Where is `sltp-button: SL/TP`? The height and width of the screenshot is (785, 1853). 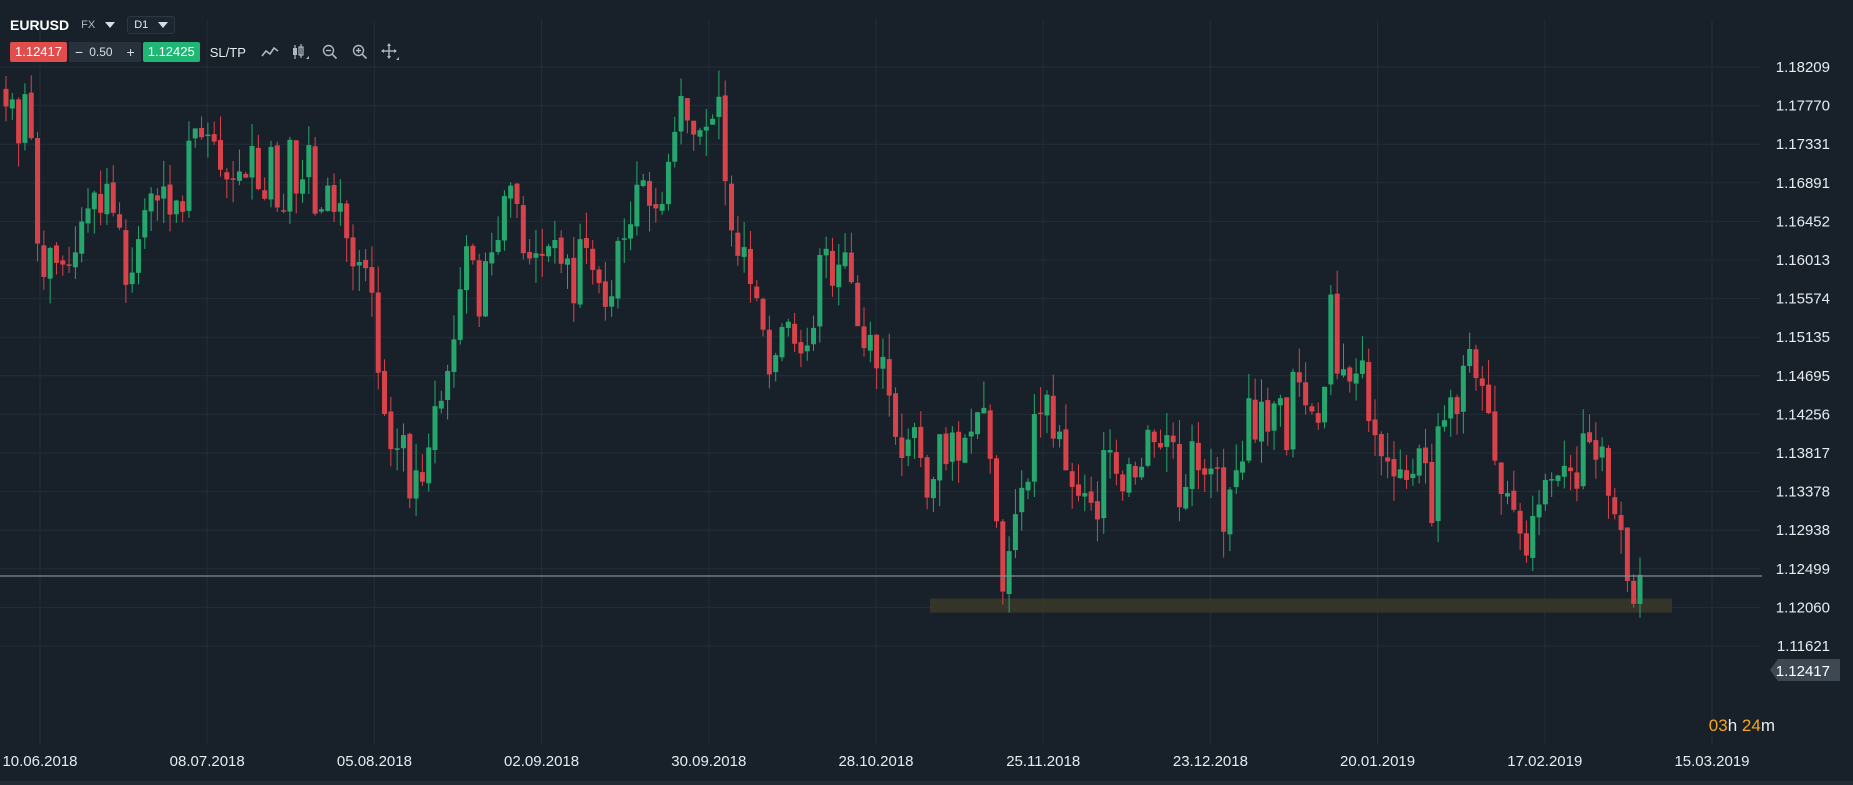
sltp-button: SL/TP is located at coordinates (227, 52).